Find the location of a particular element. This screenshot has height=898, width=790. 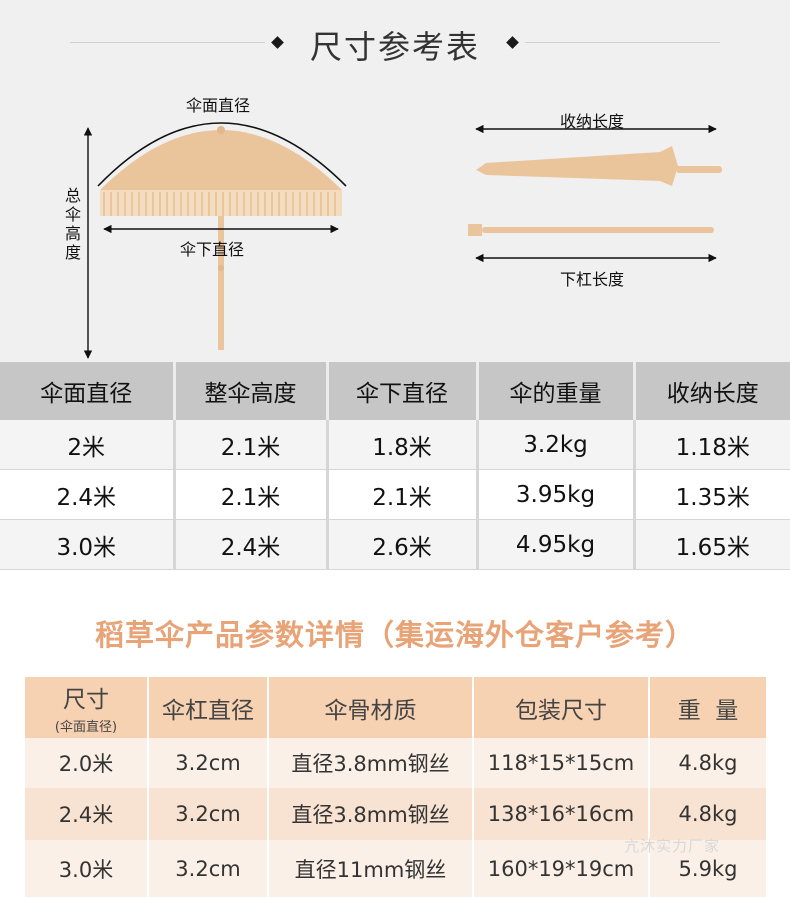

table-cell: 1.8米 is located at coordinates (403, 445).